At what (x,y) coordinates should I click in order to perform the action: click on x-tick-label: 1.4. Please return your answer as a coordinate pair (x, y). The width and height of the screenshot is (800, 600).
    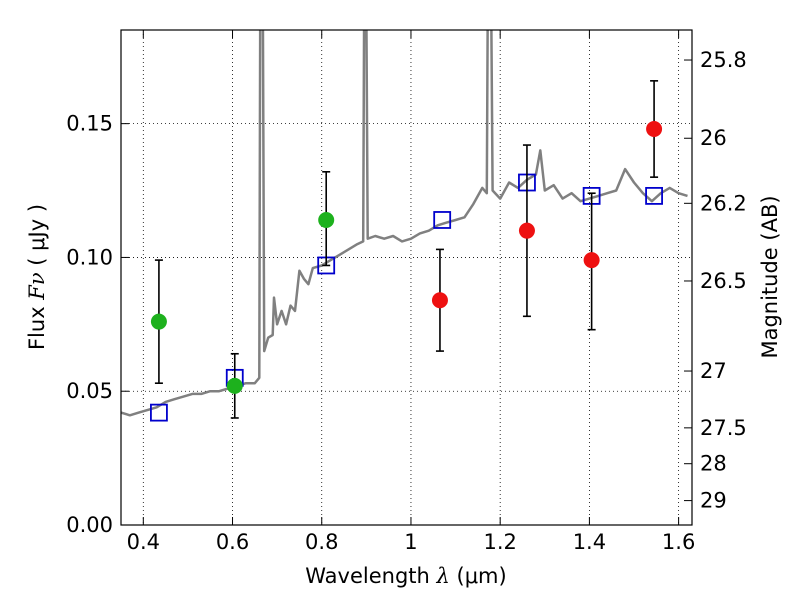
    Looking at the image, I should click on (589, 542).